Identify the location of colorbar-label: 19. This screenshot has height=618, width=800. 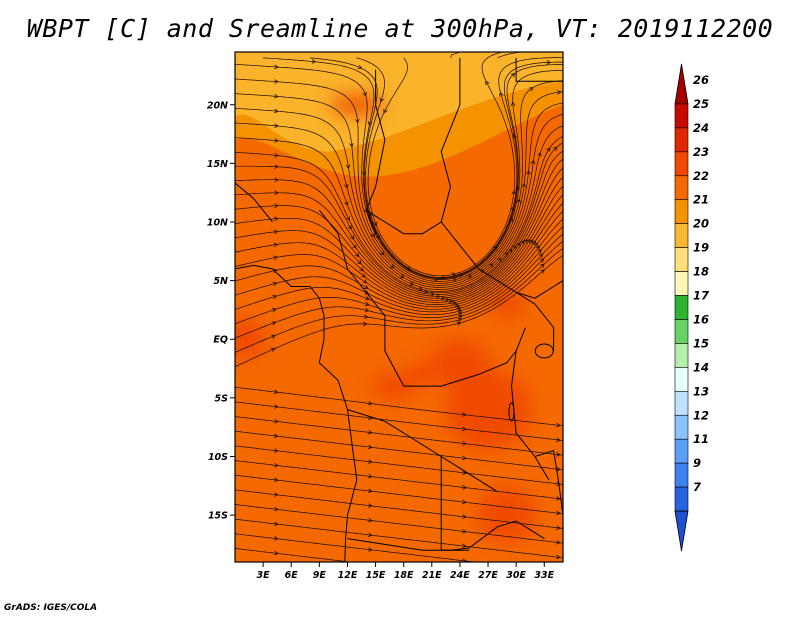
(701, 248).